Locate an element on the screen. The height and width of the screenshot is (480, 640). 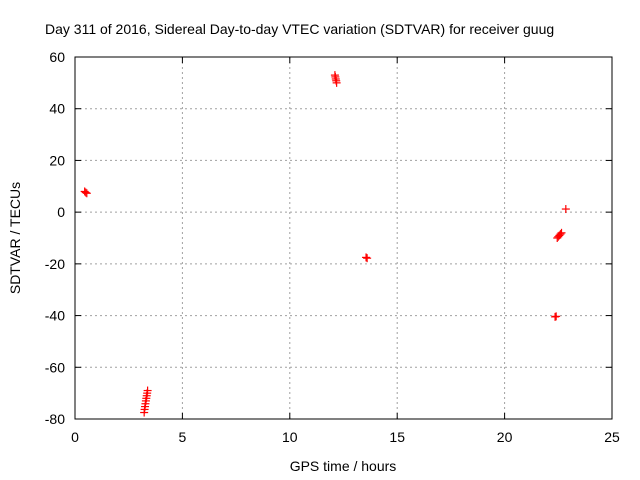
x-tick-label: 15 is located at coordinates (397, 437).